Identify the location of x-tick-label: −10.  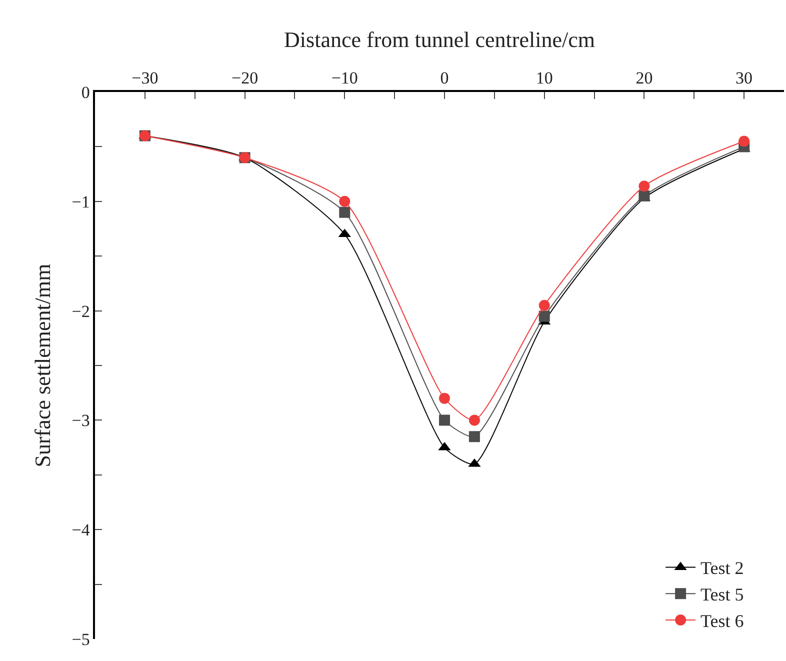
(344, 78).